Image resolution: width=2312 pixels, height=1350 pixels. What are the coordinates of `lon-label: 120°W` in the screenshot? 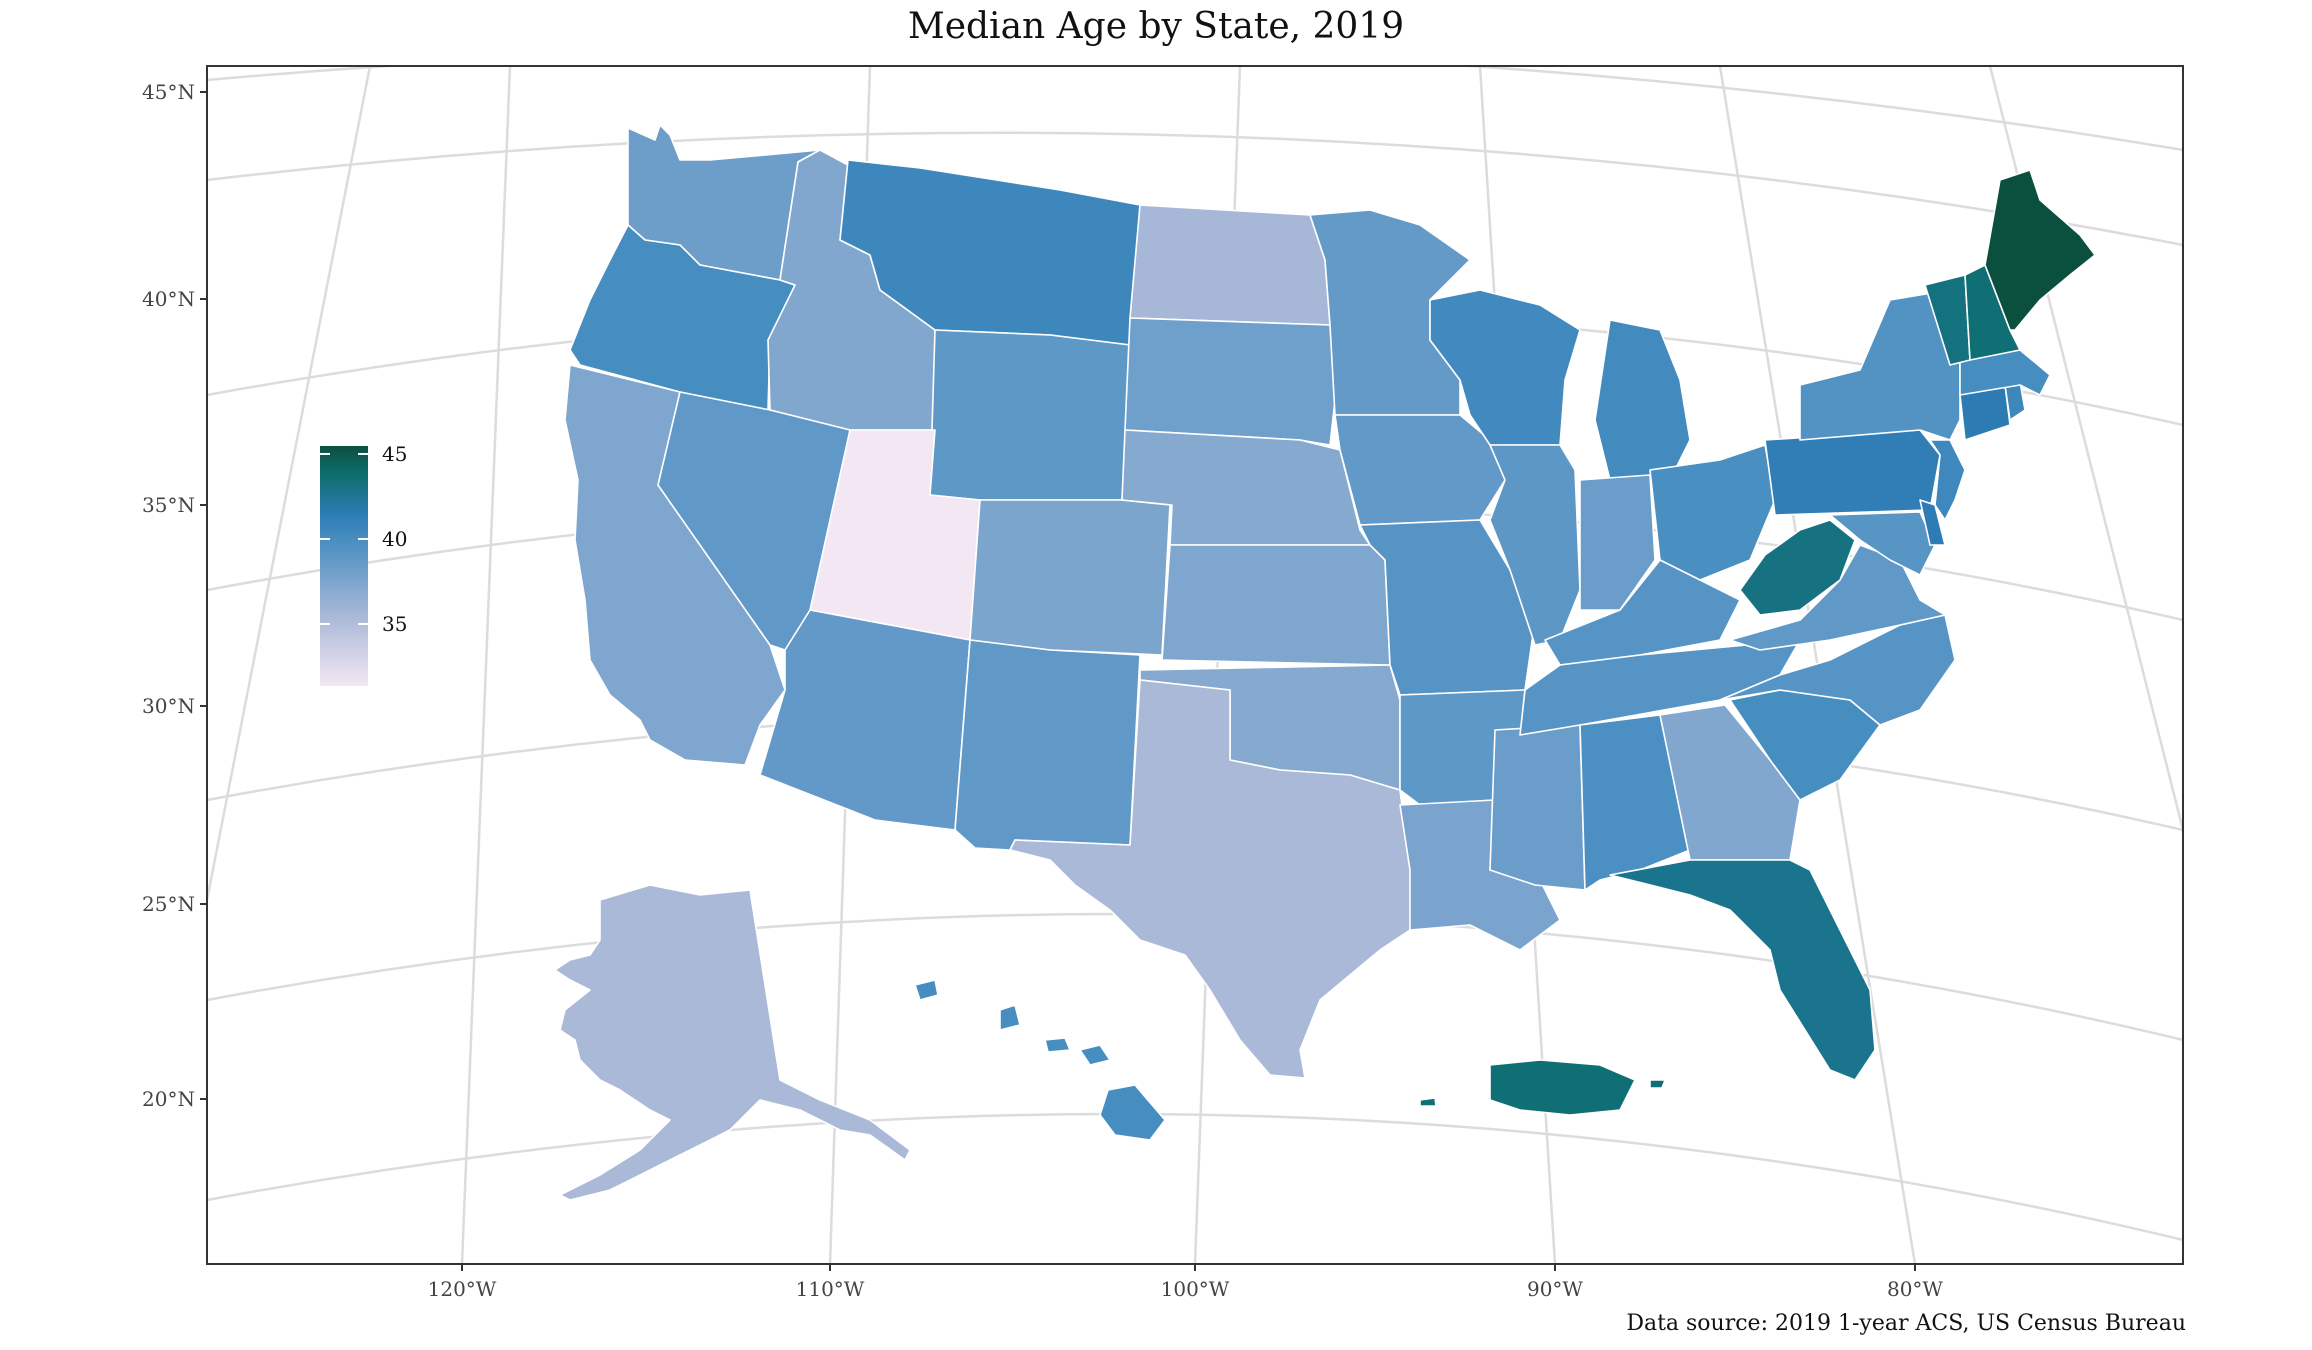 It's located at (462, 1289).